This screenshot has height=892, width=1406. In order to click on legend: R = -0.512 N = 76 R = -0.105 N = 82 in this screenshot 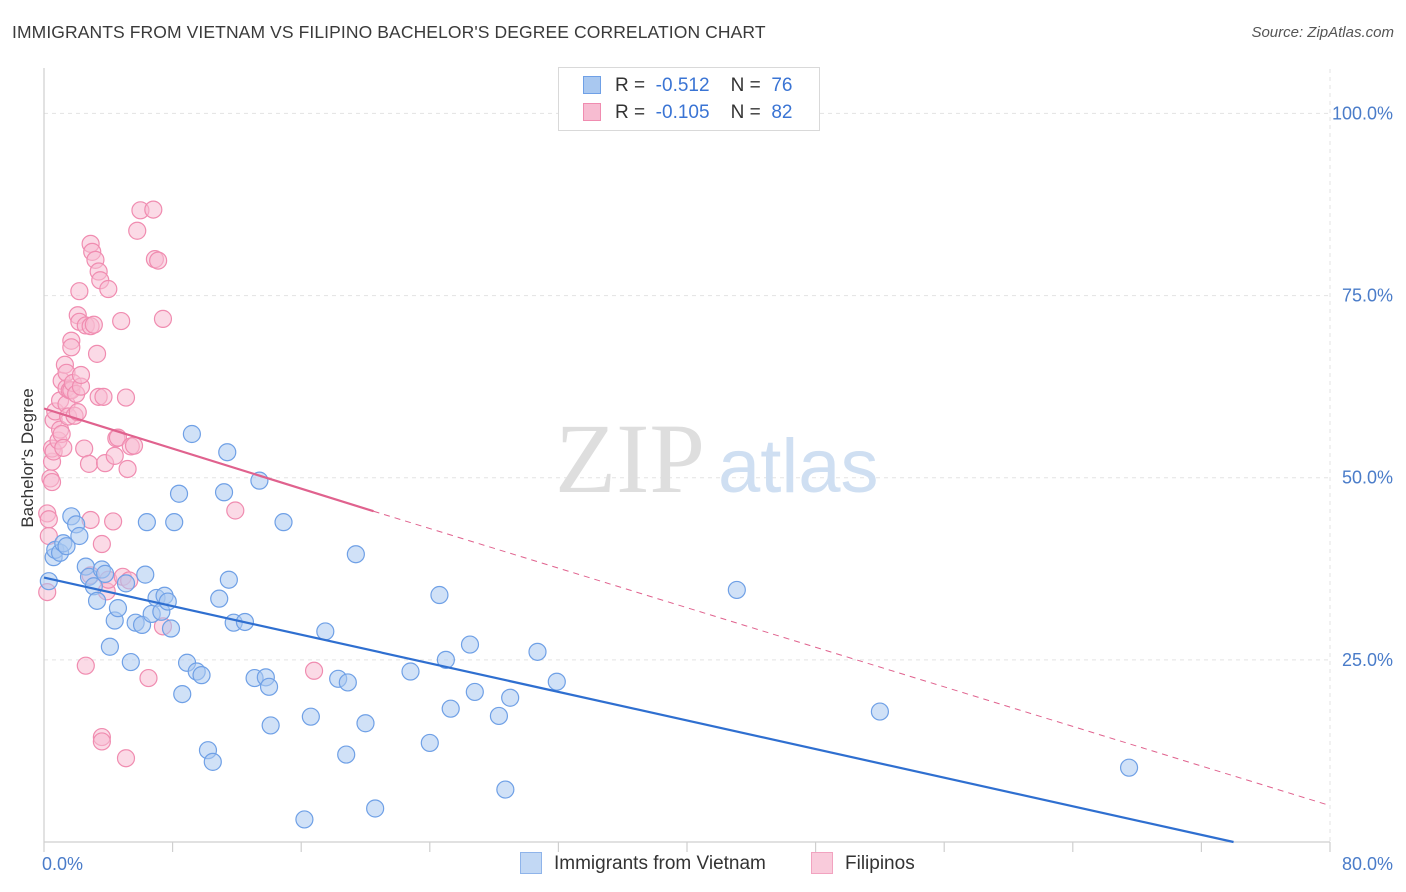, I will do `click(689, 99)`.